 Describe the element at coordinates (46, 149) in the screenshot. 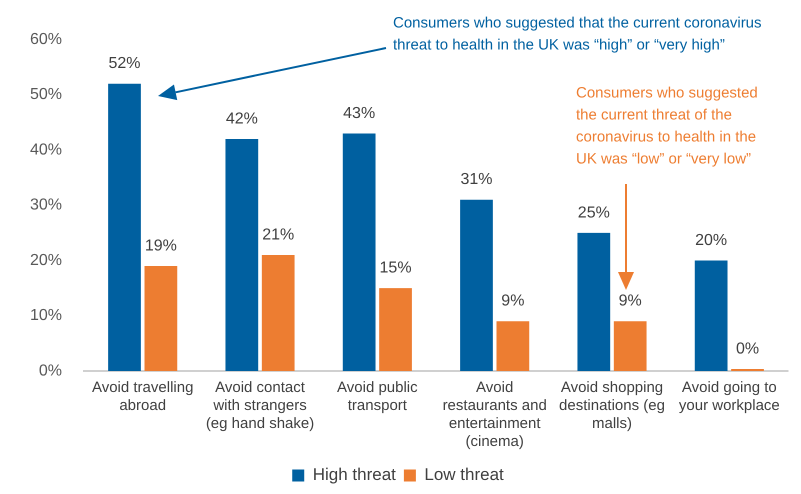

I see `y-tick-label: 40%` at that location.